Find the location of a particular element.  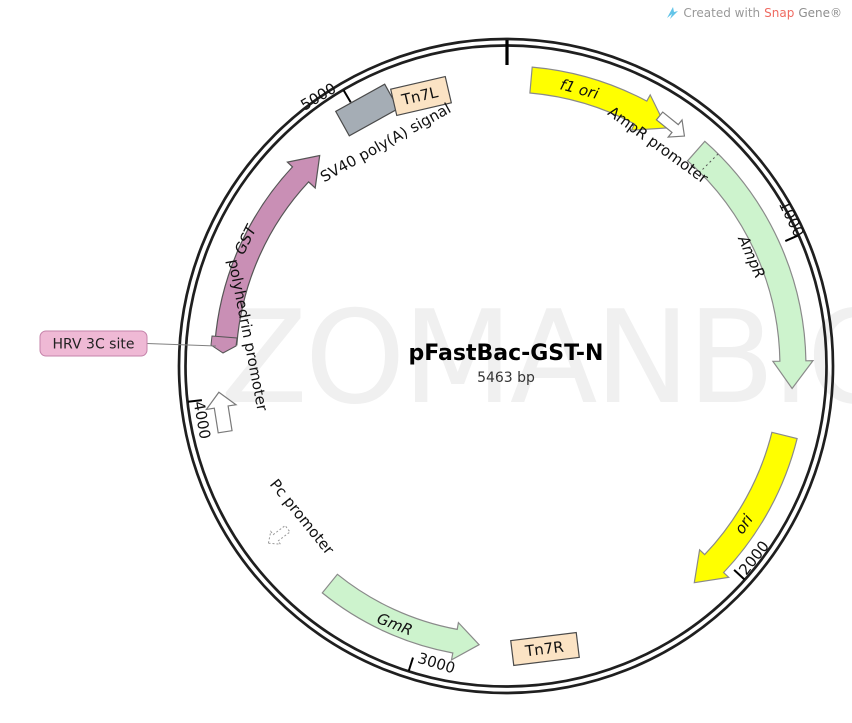

gst-arrow is located at coordinates (267, 250).